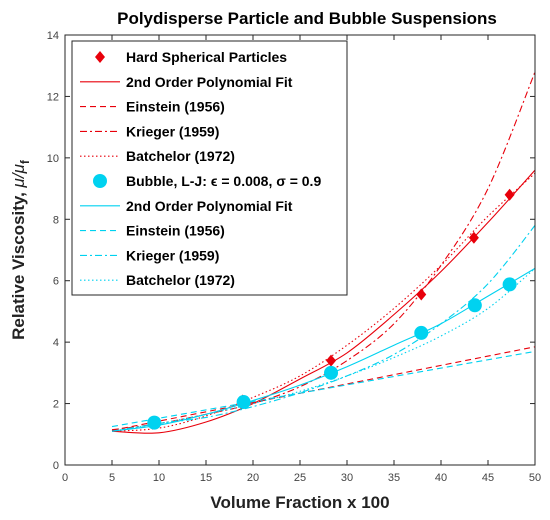 This screenshot has height=520, width=550. I want to click on legend-label-0: Hard Spherical Particles, so click(206, 57).